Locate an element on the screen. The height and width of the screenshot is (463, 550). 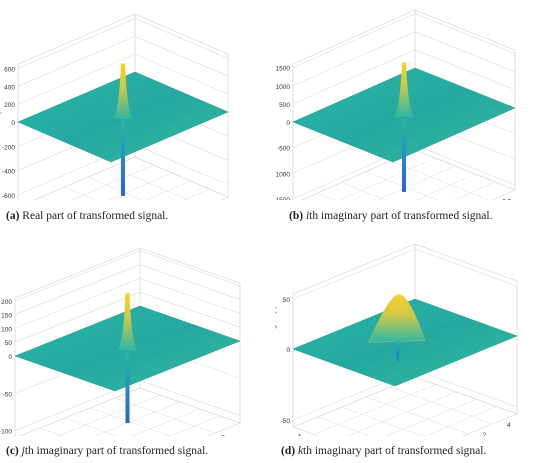
caption-letter-c: (c) is located at coordinates (12, 451).